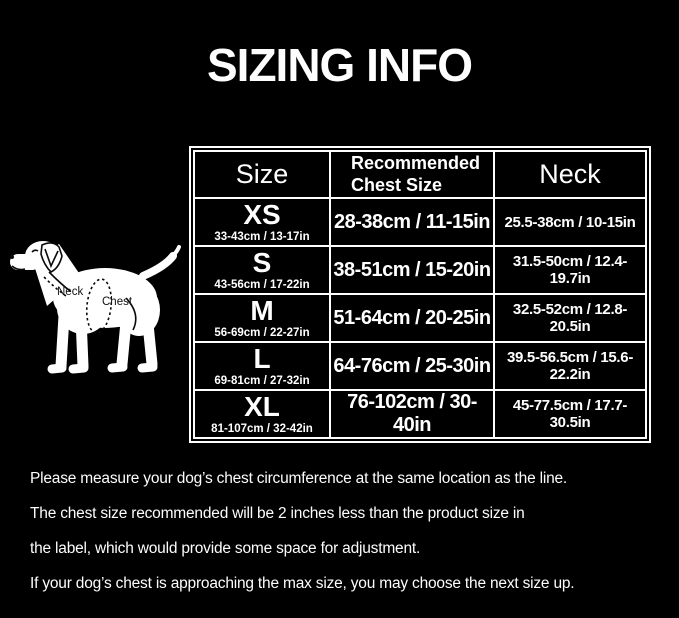  I want to click on page-title: SIZING INFO, so click(340, 65).